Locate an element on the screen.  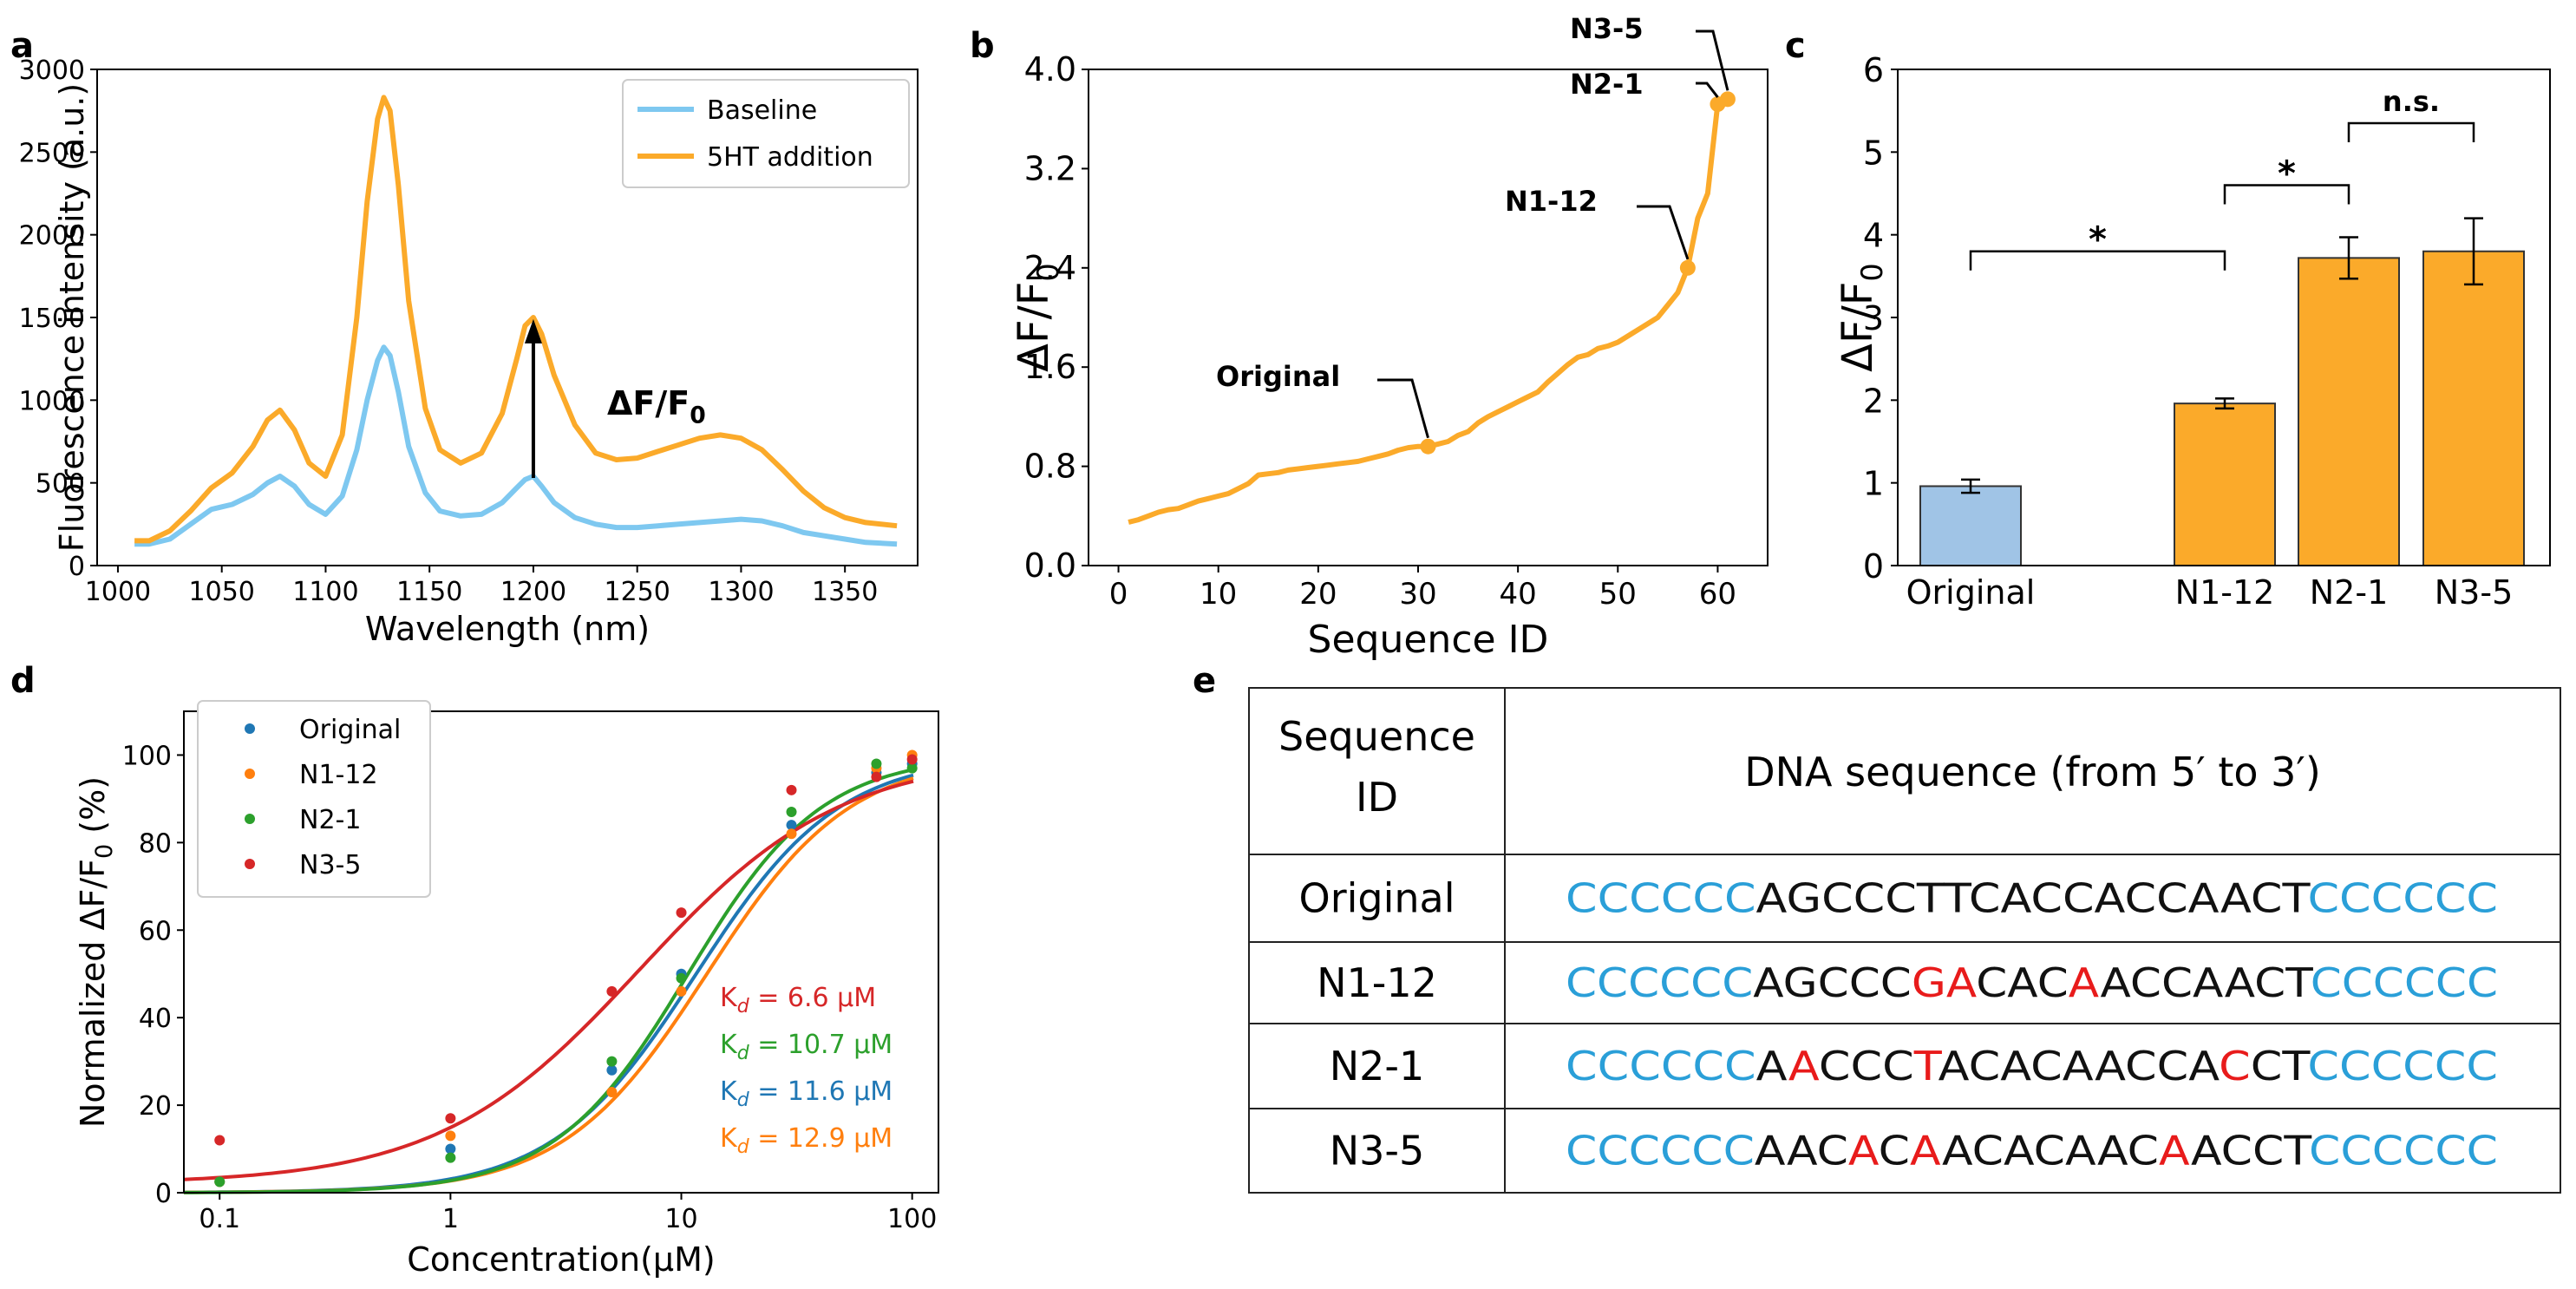
table-header-dna: DNA sequence (from 5′ to 3′) is located at coordinates (2032, 772).